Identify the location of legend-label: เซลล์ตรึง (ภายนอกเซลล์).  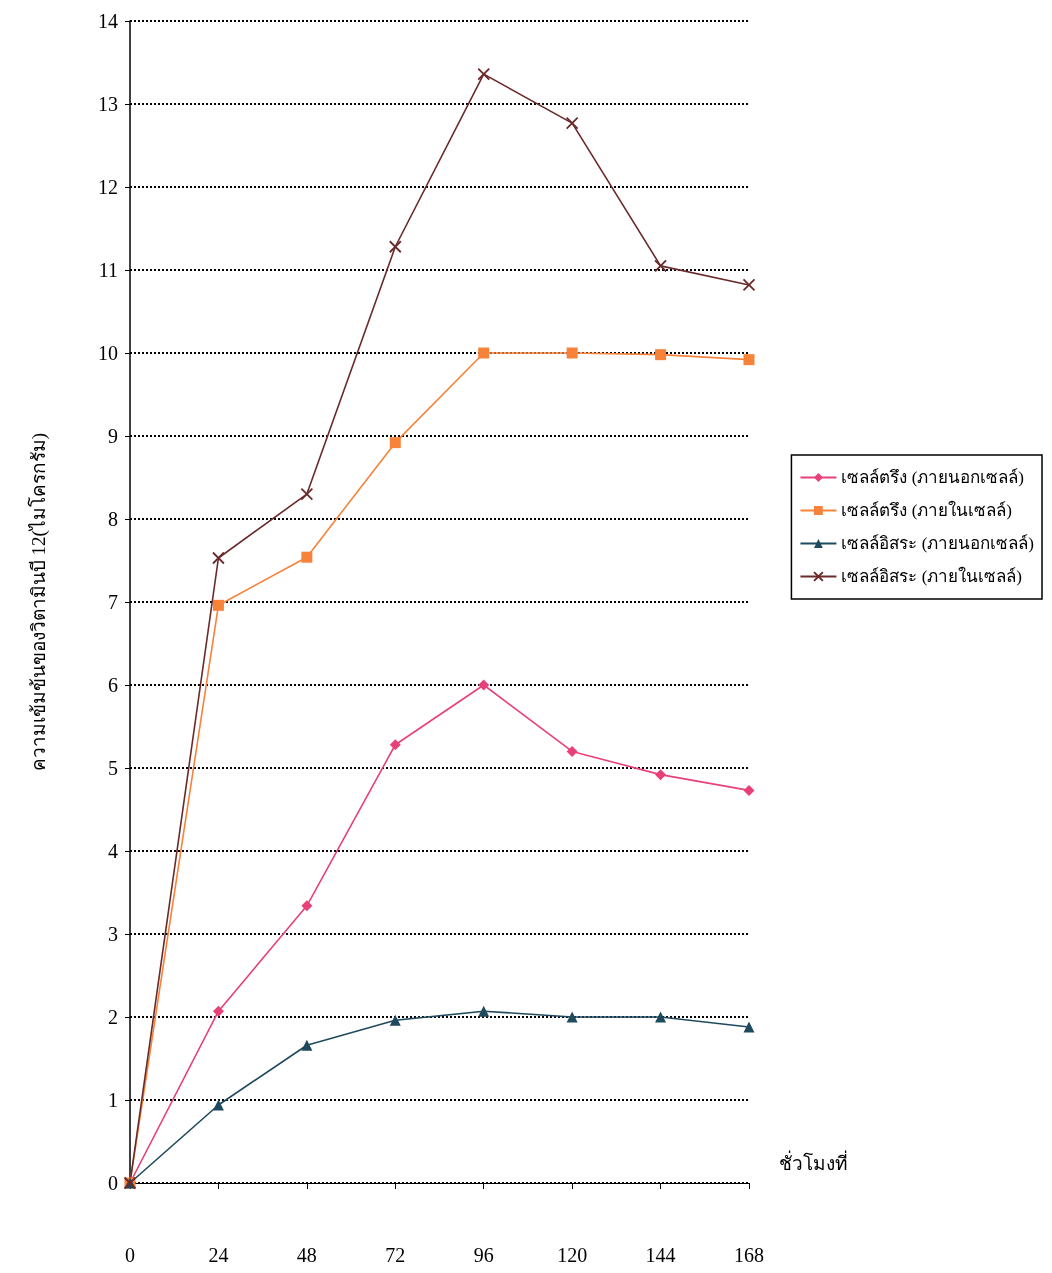
(933, 477).